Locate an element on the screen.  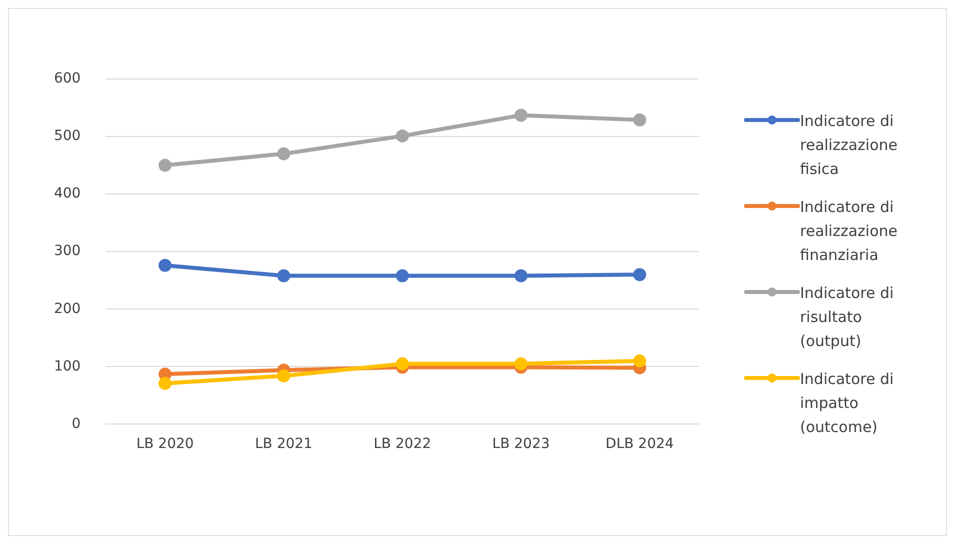
legend-label: Indicatore di realizzazione finanziaria is located at coordinates (849, 231).